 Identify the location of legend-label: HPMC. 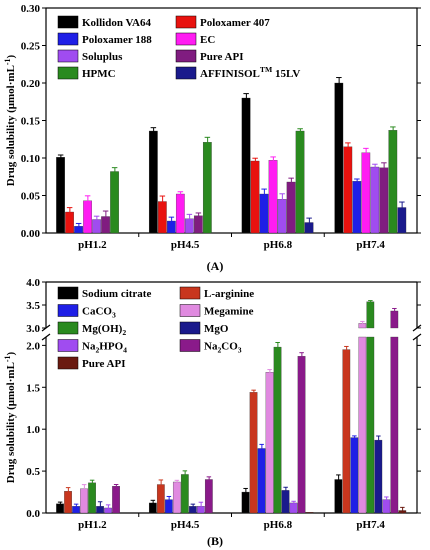
(99, 74).